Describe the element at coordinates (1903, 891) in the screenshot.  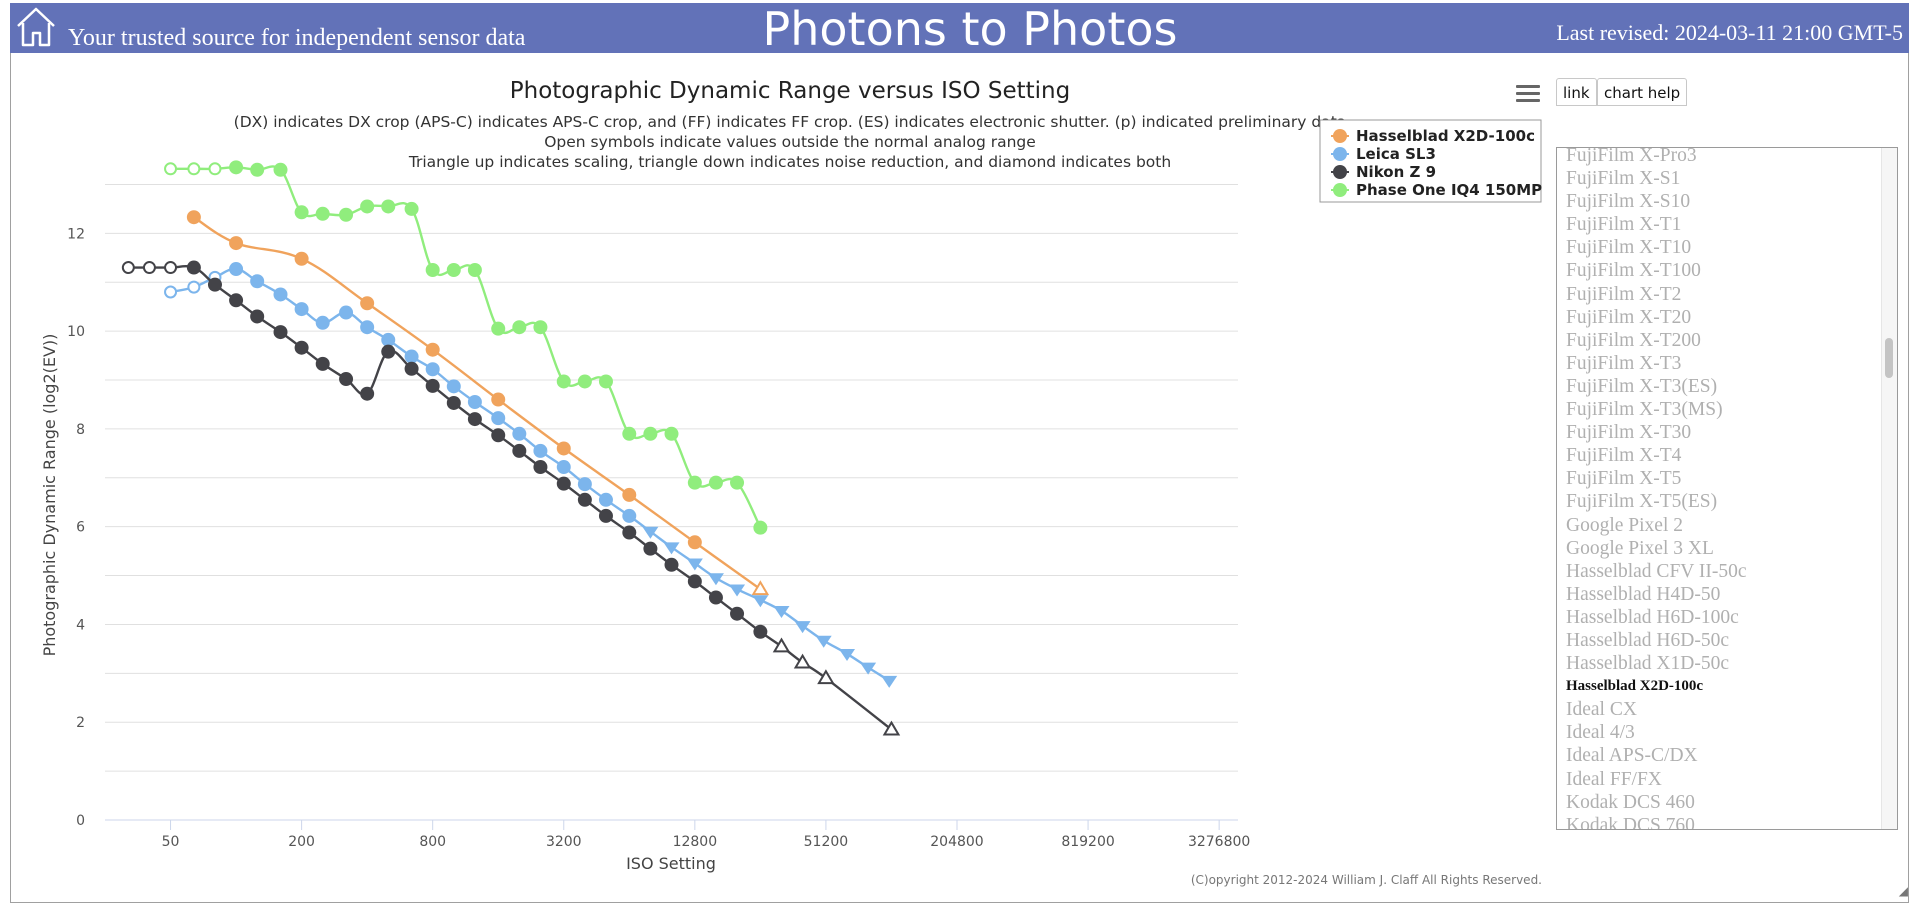
I see `resize-handle-icon: ◢` at that location.